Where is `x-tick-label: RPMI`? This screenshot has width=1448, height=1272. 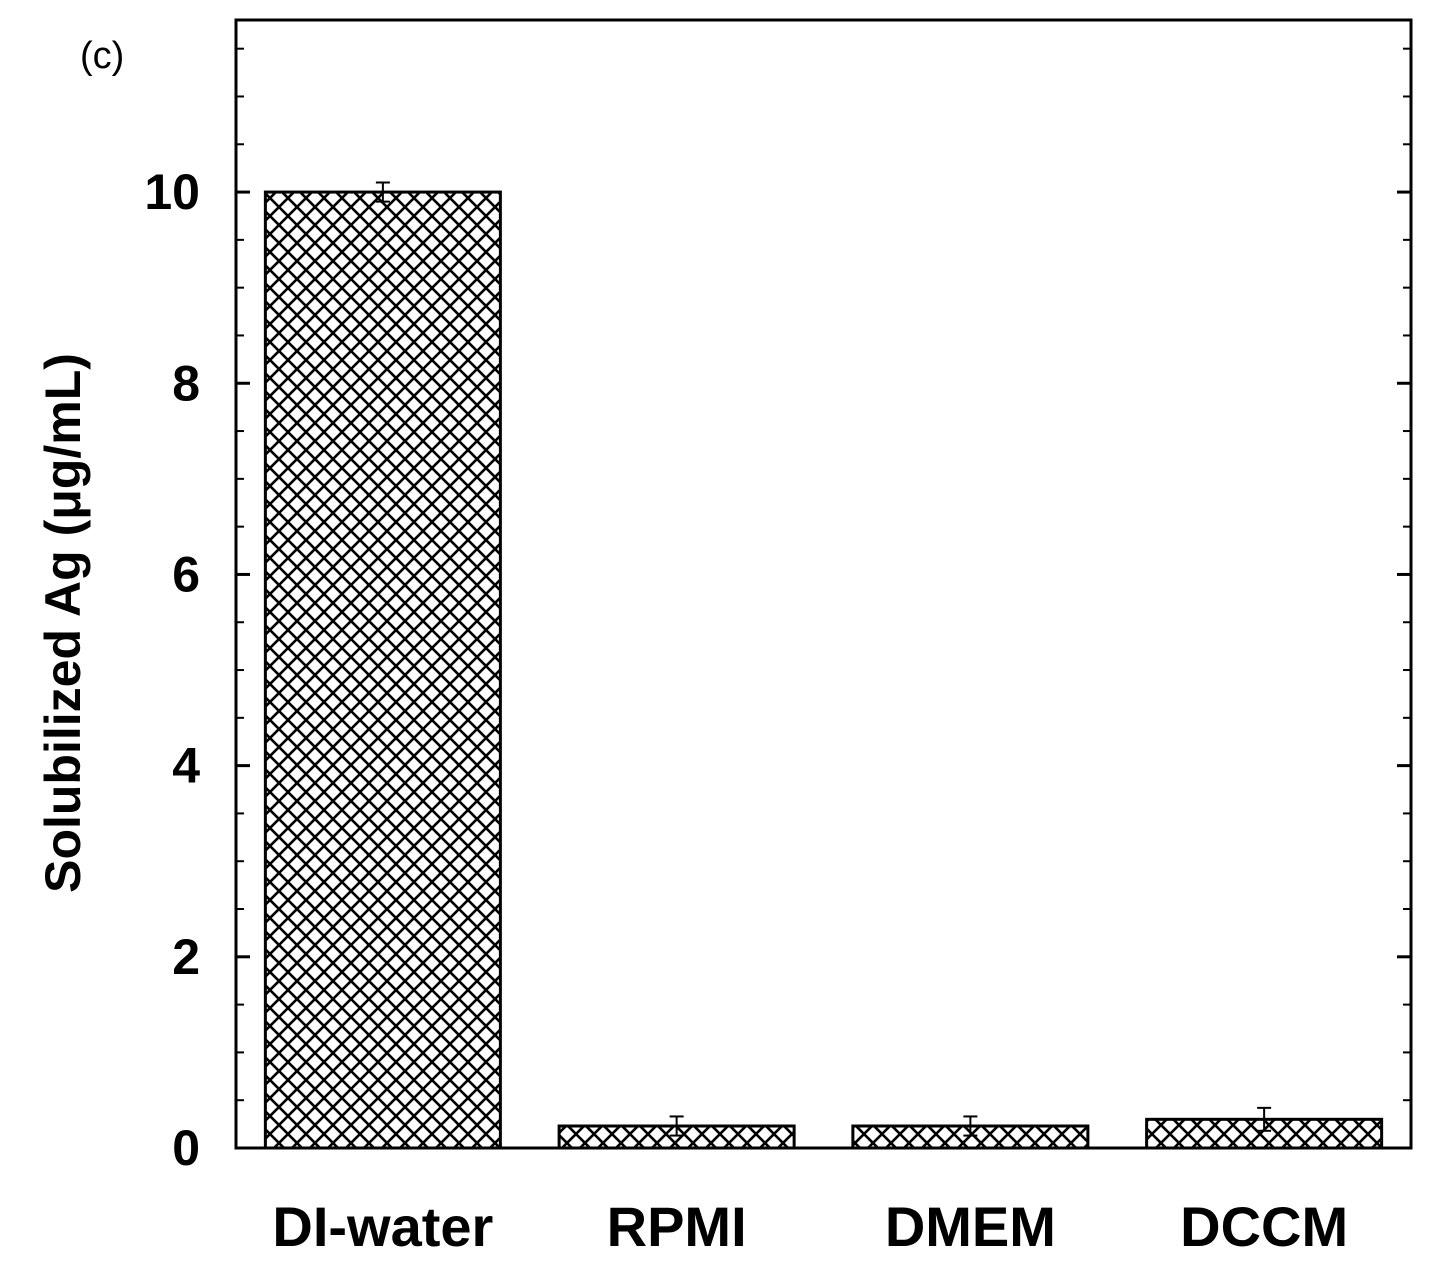
x-tick-label: RPMI is located at coordinates (677, 1226).